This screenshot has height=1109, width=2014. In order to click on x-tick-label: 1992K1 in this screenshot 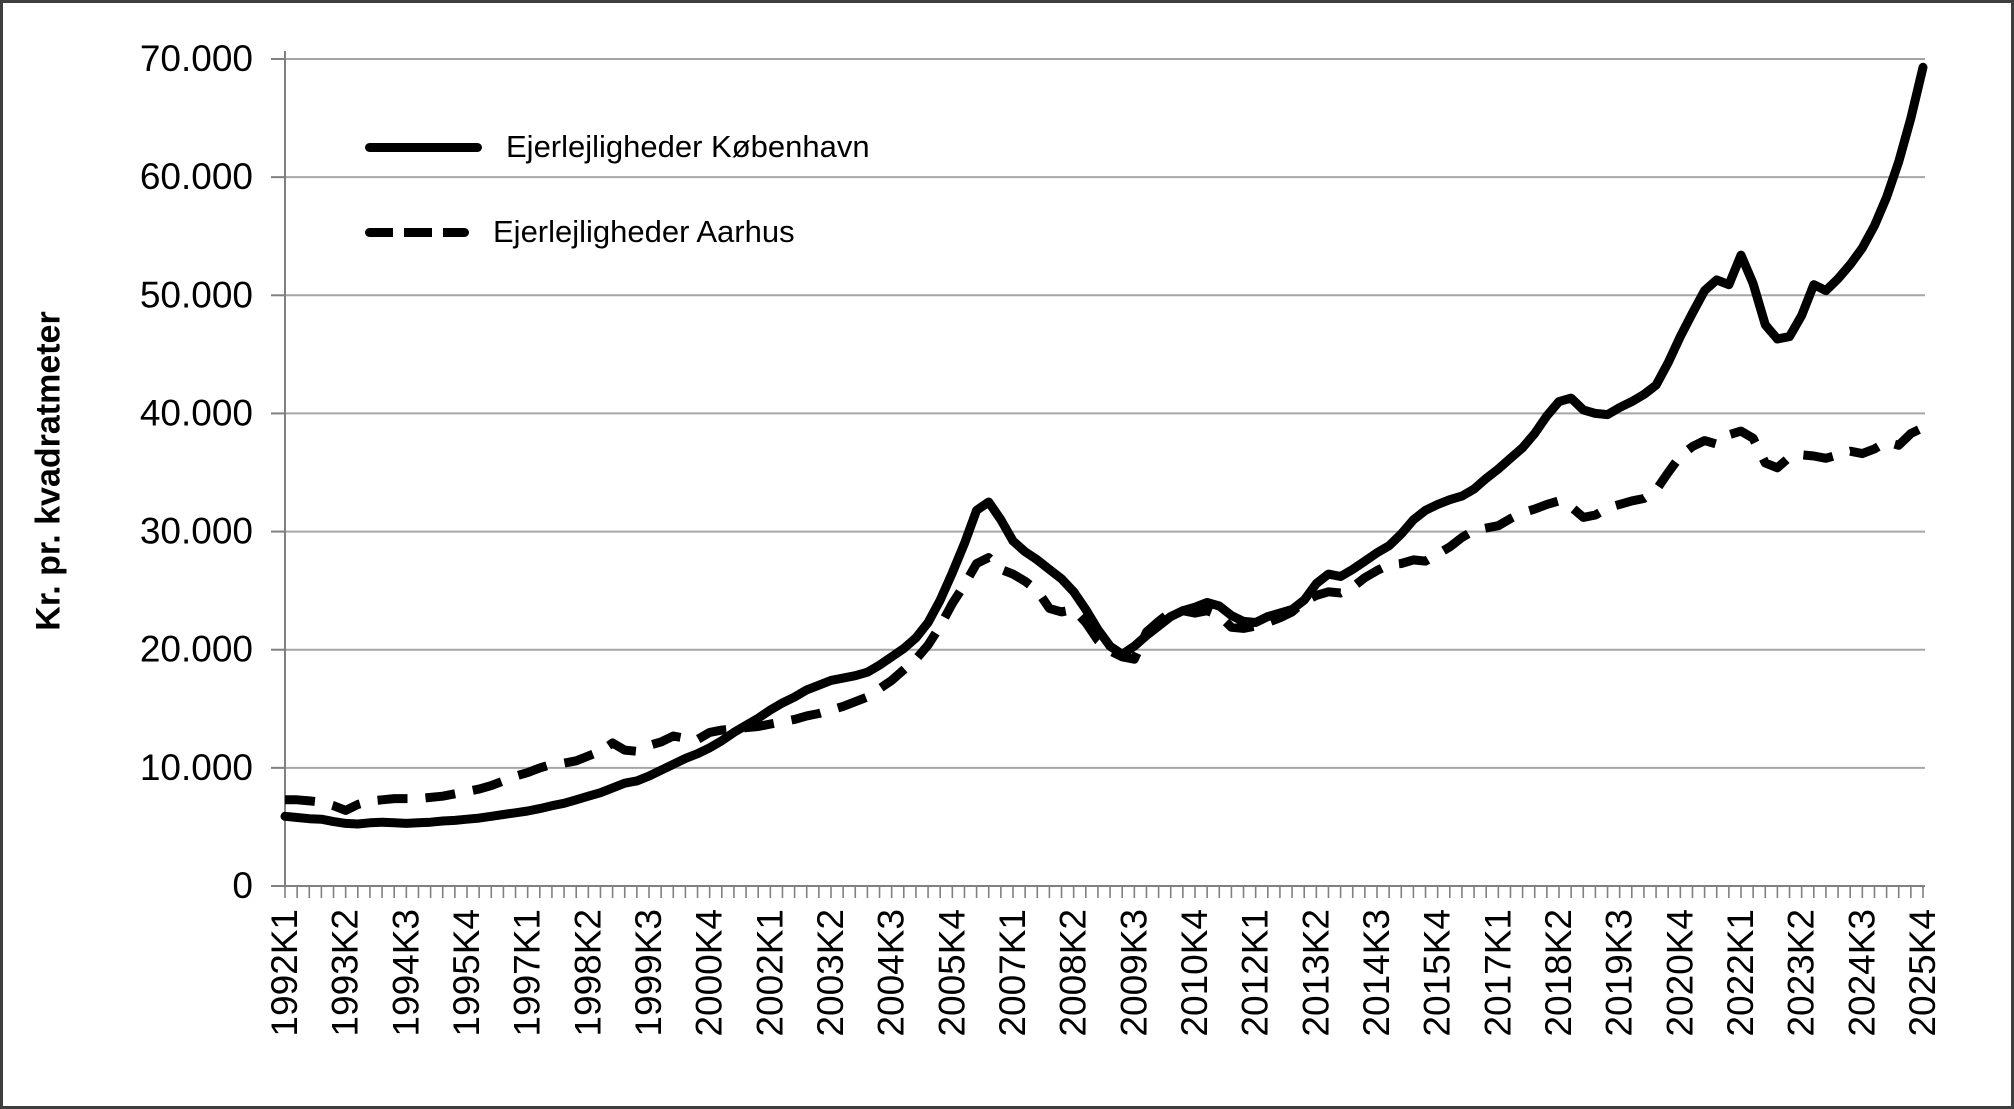, I will do `click(284, 973)`.